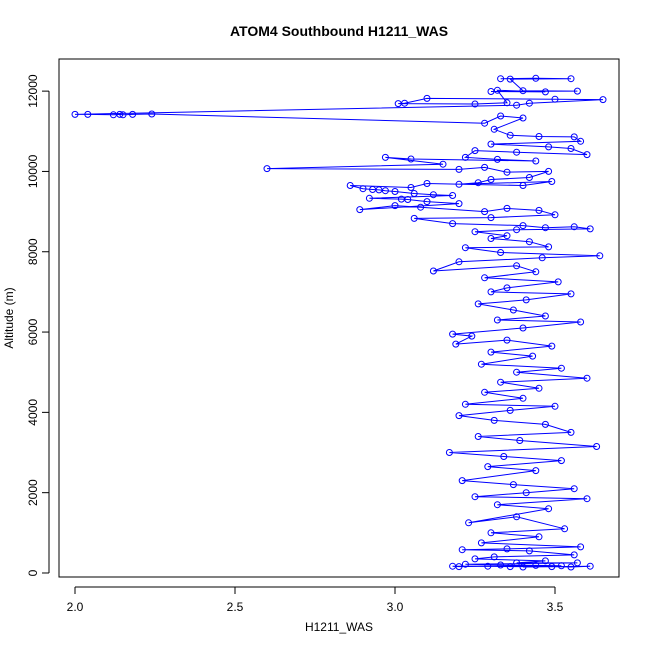 This screenshot has width=650, height=650. What do you see at coordinates (33, 251) in the screenshot?
I see `y-tick-label: 8000` at bounding box center [33, 251].